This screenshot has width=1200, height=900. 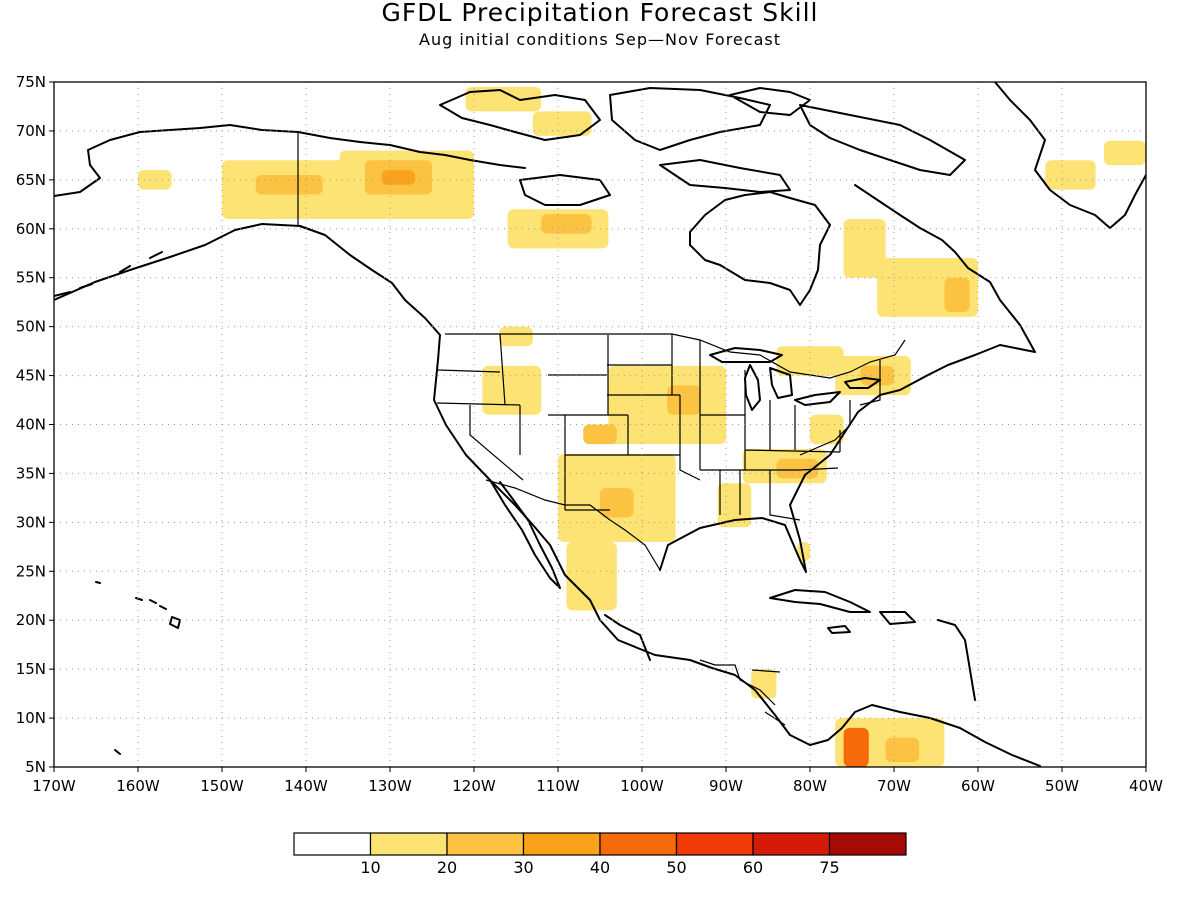 I want to click on colorbar-label: 60, so click(x=753, y=867).